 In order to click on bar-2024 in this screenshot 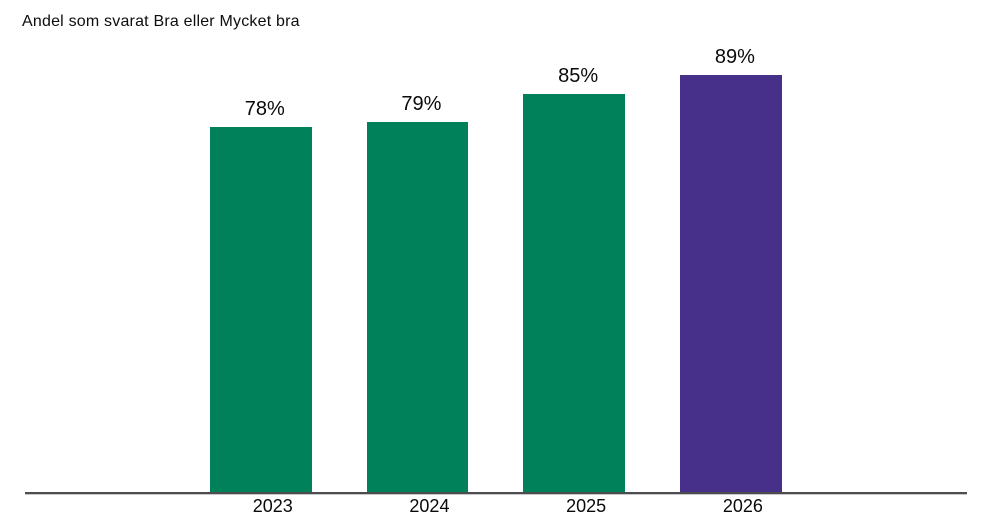, I will do `click(417, 307)`.